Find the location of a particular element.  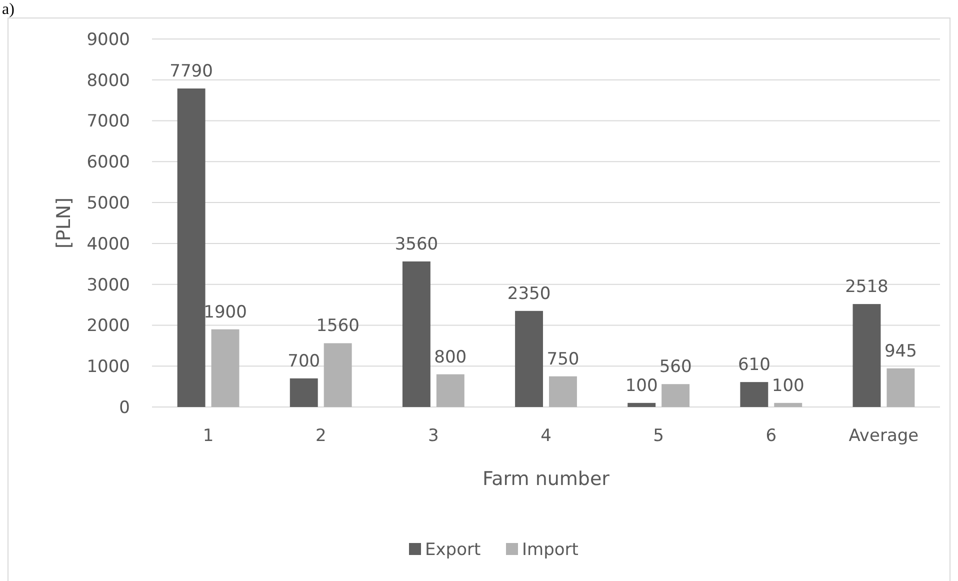

x-tick-label: 6 is located at coordinates (771, 436).